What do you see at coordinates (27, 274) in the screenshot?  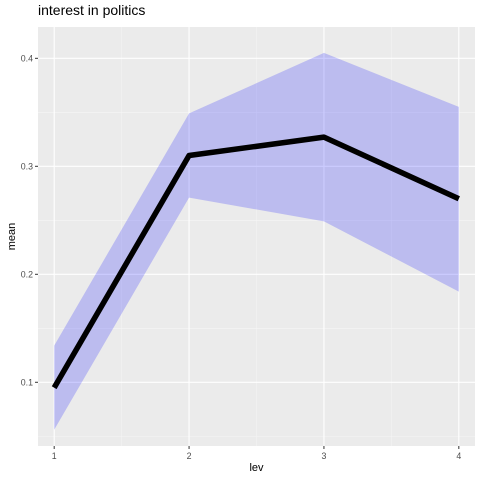 I see `y-tick-label: 0.2` at bounding box center [27, 274].